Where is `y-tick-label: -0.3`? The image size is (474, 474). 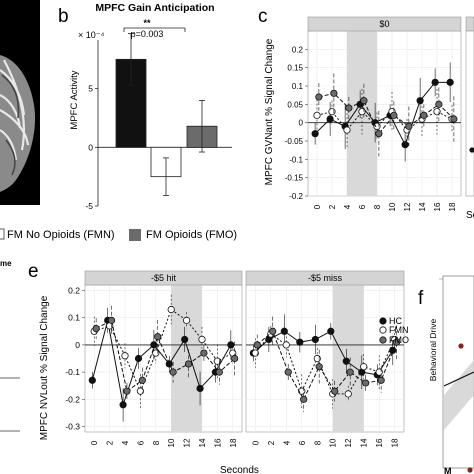
y-tick-label: -0.3 is located at coordinates (72, 427).